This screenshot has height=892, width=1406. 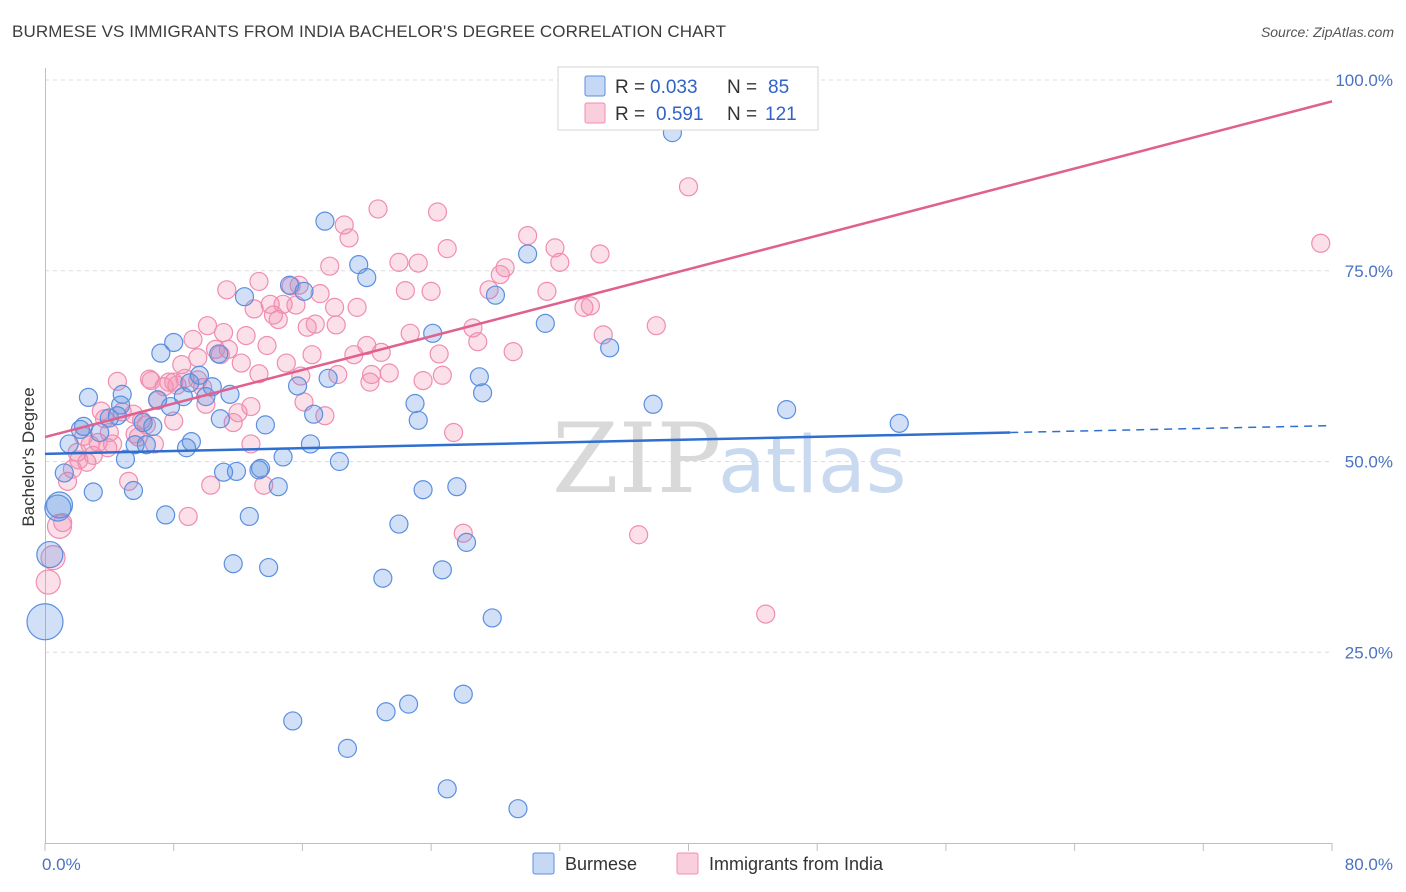 What do you see at coordinates (601, 864) in the screenshot?
I see `legend-bottom-burmese-label: Burmese` at bounding box center [601, 864].